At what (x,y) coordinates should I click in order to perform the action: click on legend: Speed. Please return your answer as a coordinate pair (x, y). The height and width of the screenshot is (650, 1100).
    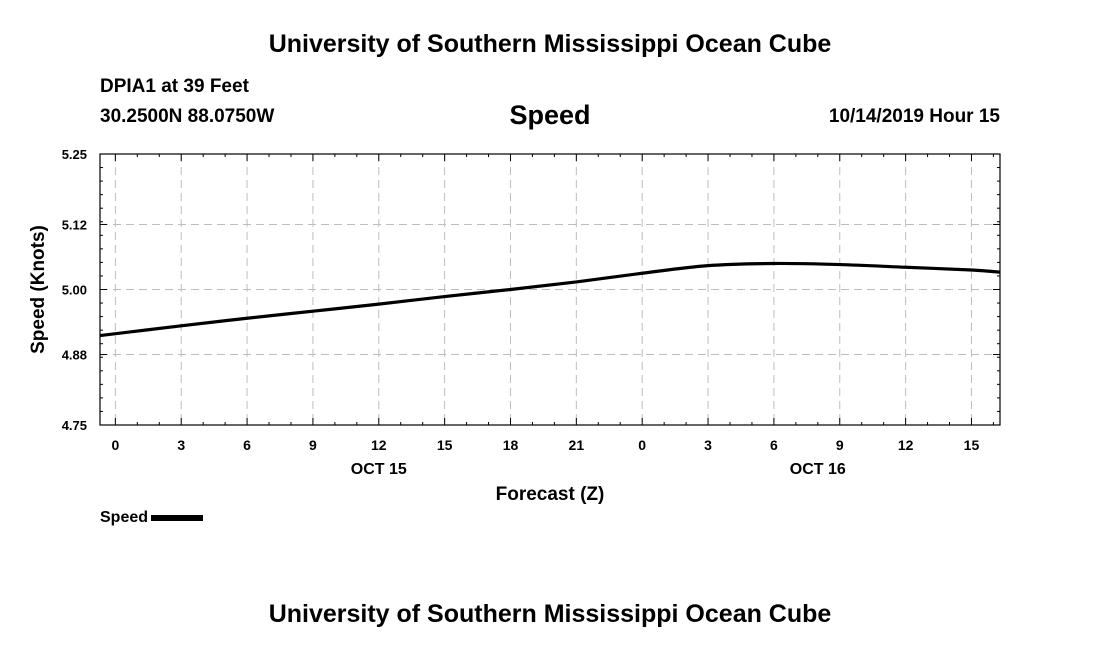
    Looking at the image, I should click on (152, 518).